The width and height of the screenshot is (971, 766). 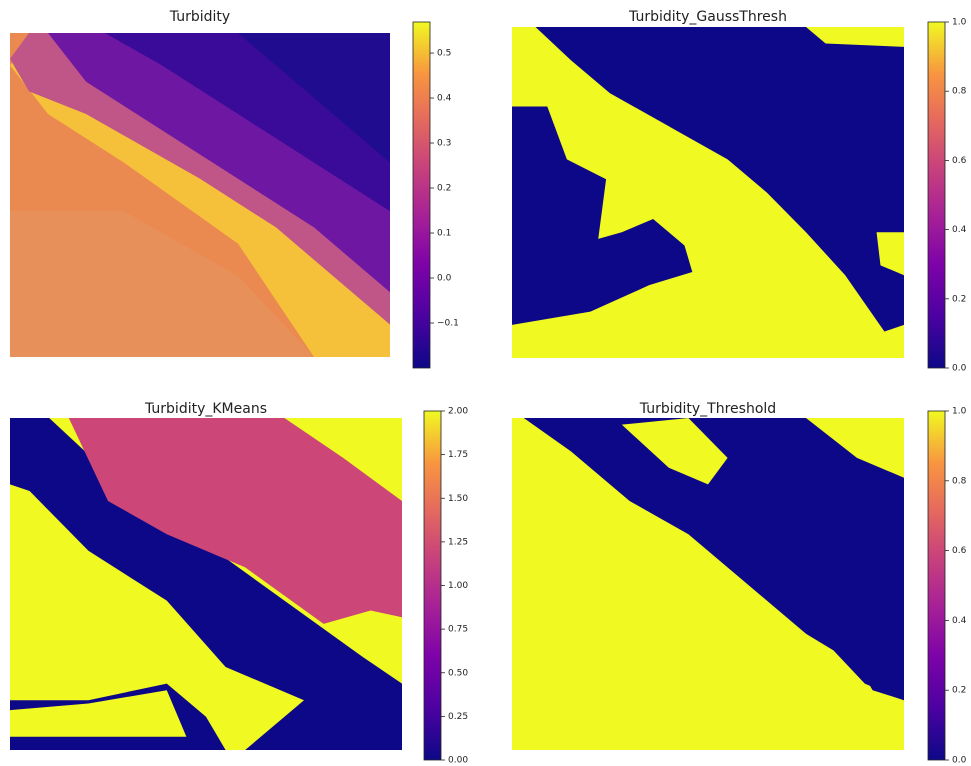 What do you see at coordinates (707, 17) in the screenshot?
I see `chart-title: Turbidity_GaussThresh` at bounding box center [707, 17].